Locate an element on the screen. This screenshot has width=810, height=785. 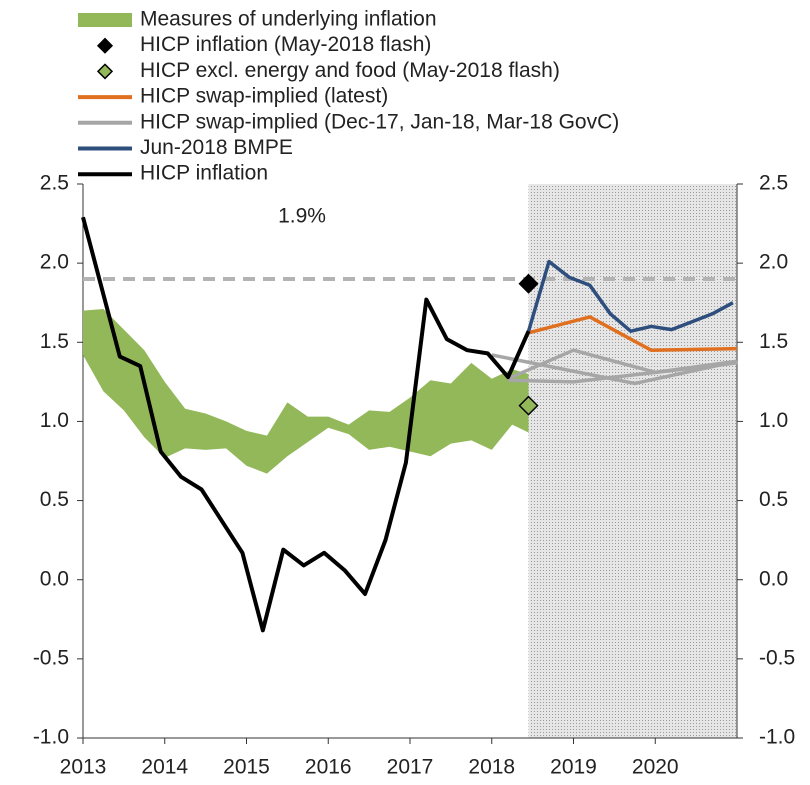
x-tick-label: 2016 is located at coordinates (328, 767).